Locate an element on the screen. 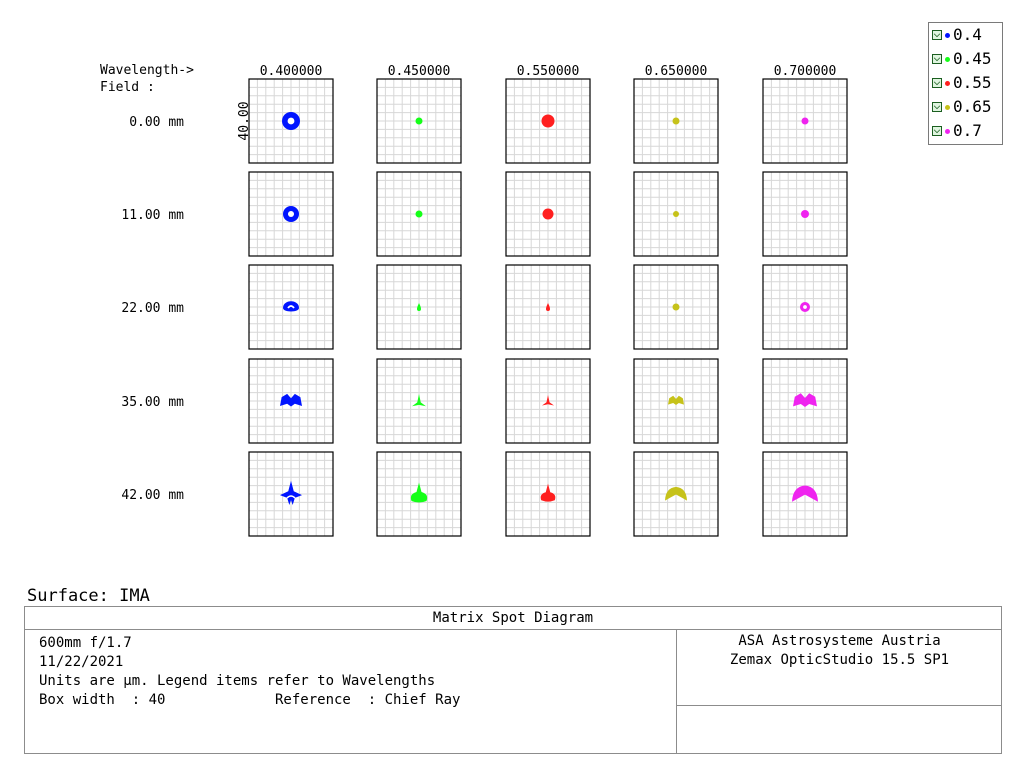  spot-box-r3-c0 is located at coordinates (291, 401).